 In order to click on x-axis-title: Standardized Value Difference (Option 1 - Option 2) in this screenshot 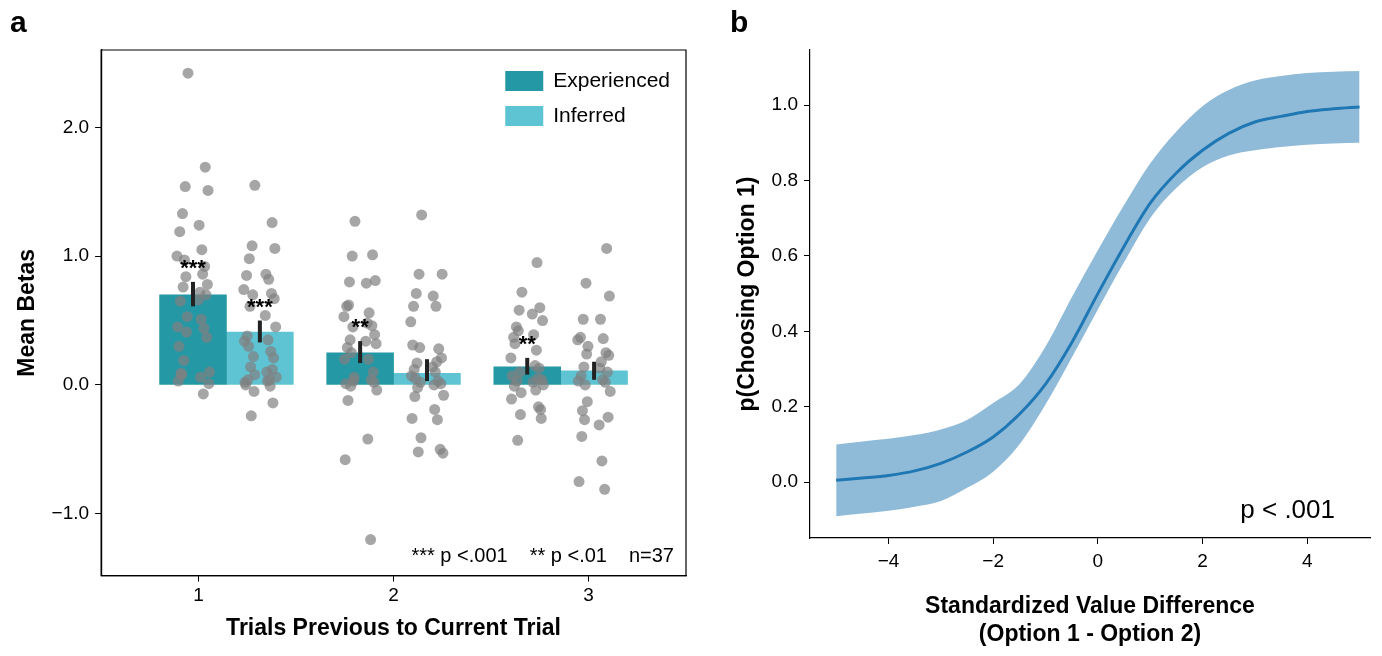, I will do `click(1090, 618)`.